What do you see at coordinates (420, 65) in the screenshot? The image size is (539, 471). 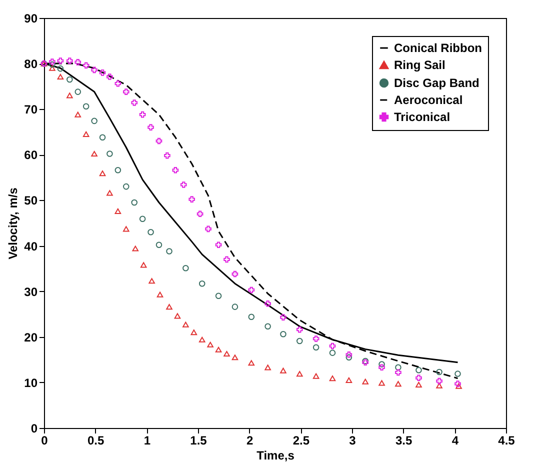 I see `legend-label: Ring Sail` at bounding box center [420, 65].